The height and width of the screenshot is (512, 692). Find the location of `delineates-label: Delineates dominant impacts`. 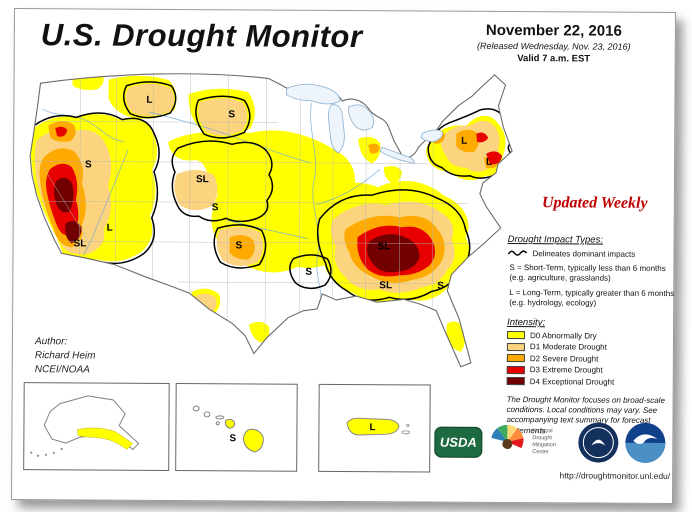

delineates-label: Delineates dominant impacts is located at coordinates (584, 254).